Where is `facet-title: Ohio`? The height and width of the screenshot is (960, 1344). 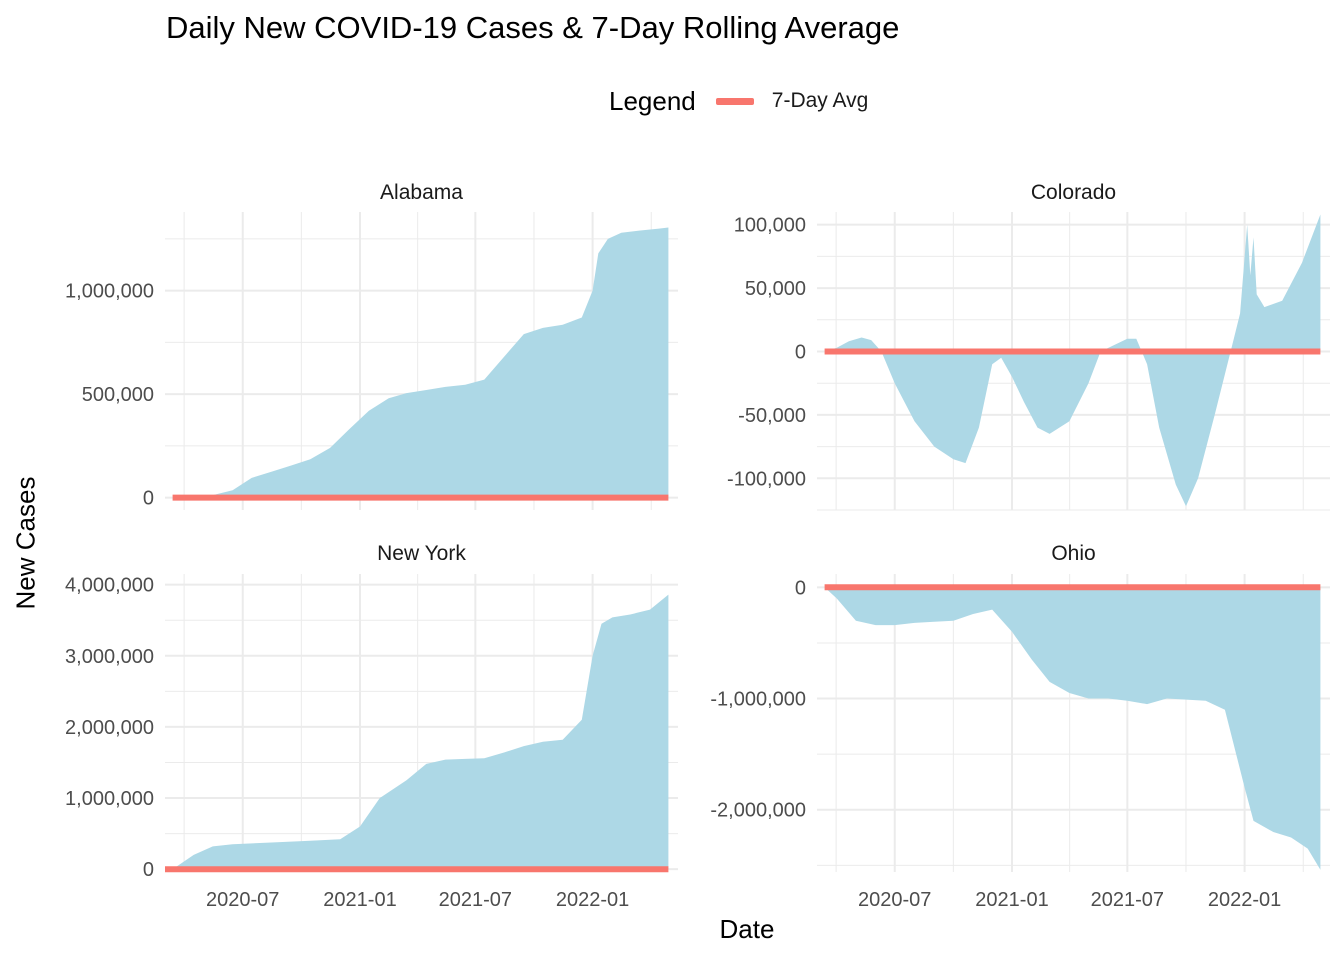 facet-title: Ohio is located at coordinates (1073, 553).